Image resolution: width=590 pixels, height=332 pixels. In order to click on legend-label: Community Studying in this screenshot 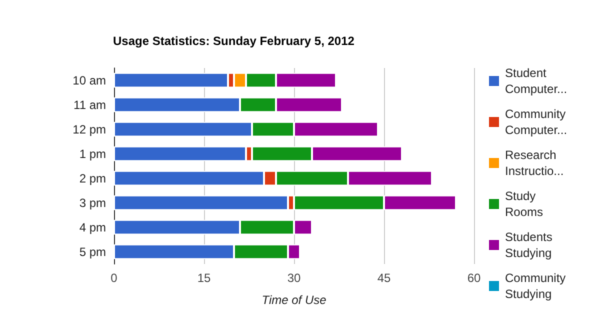, I will do `click(537, 286)`.